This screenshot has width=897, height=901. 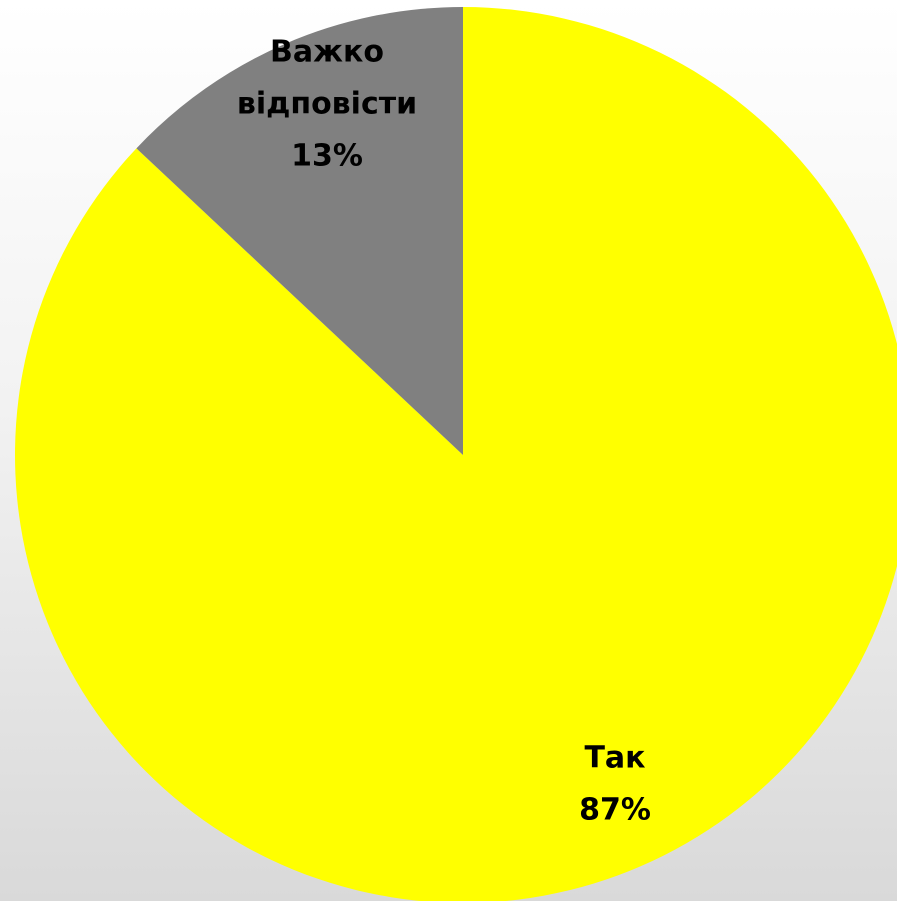 I want to click on pie-slice-1-percent-label: 13%, so click(x=327, y=156).